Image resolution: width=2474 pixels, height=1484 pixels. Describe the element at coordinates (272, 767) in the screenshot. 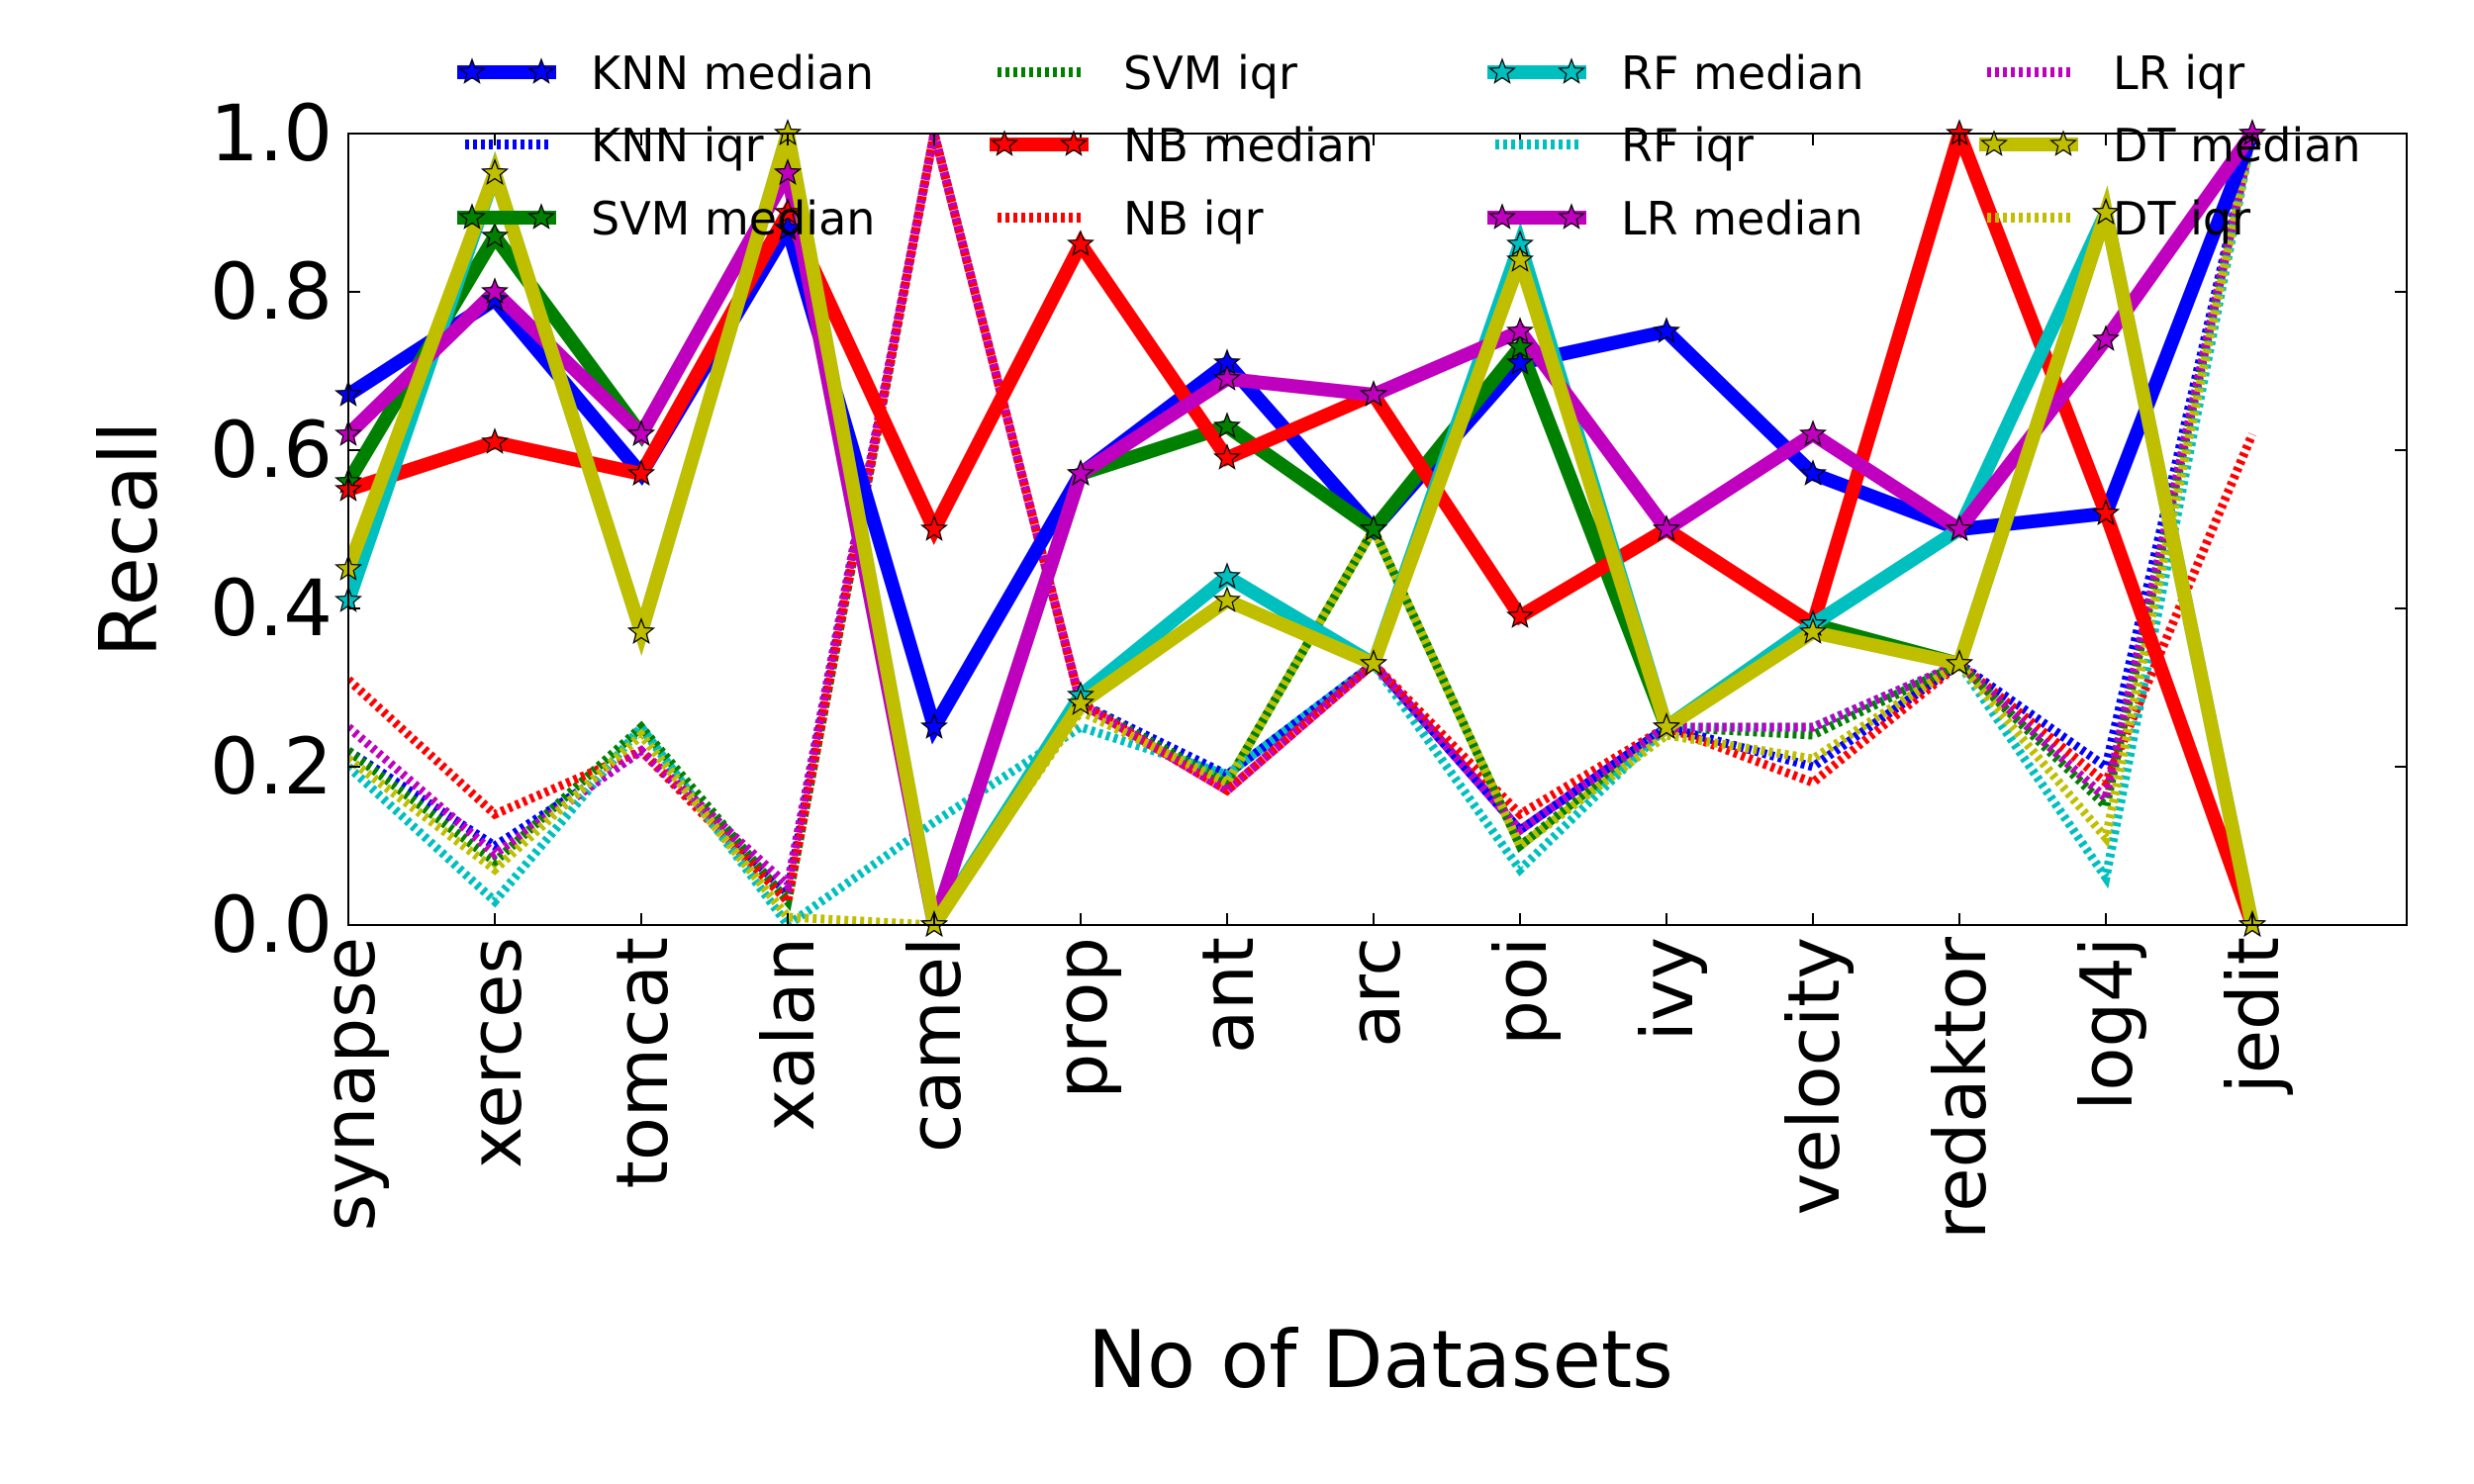

I see `y-tick-label: 0.2` at that location.